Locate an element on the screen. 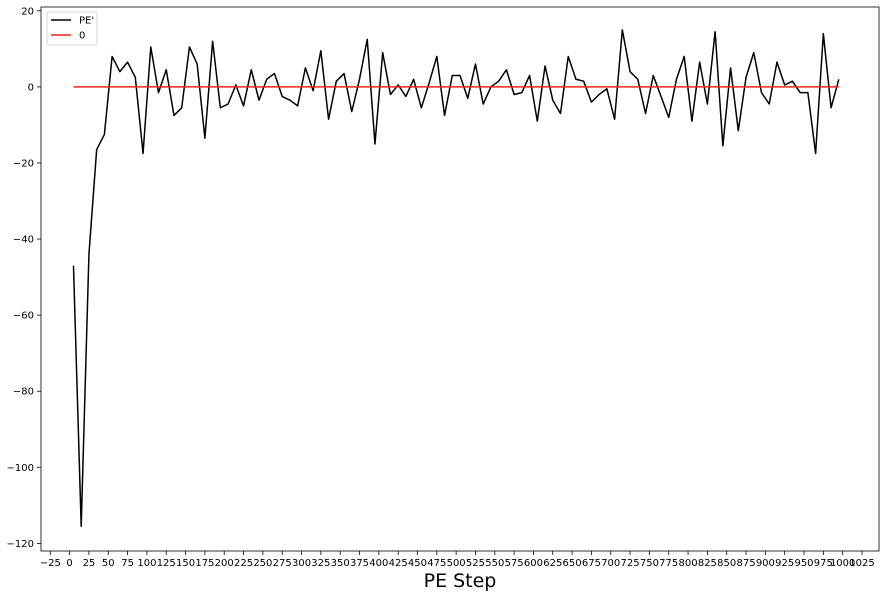 This screenshot has width=885, height=598. x-tick-label: 25 is located at coordinates (89, 563).